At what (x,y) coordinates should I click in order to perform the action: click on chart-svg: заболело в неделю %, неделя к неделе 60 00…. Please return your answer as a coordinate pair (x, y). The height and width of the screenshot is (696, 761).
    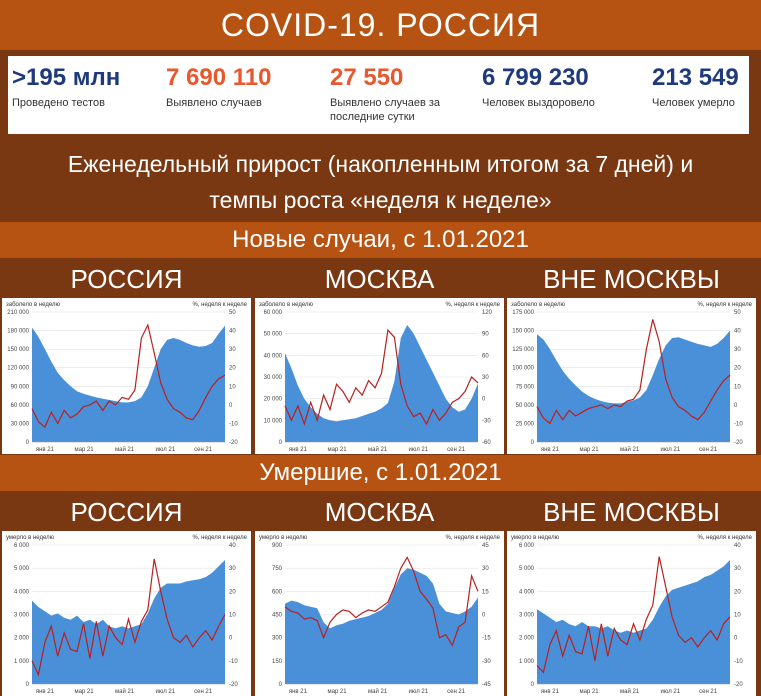
    Looking at the image, I should click on (380, 377).